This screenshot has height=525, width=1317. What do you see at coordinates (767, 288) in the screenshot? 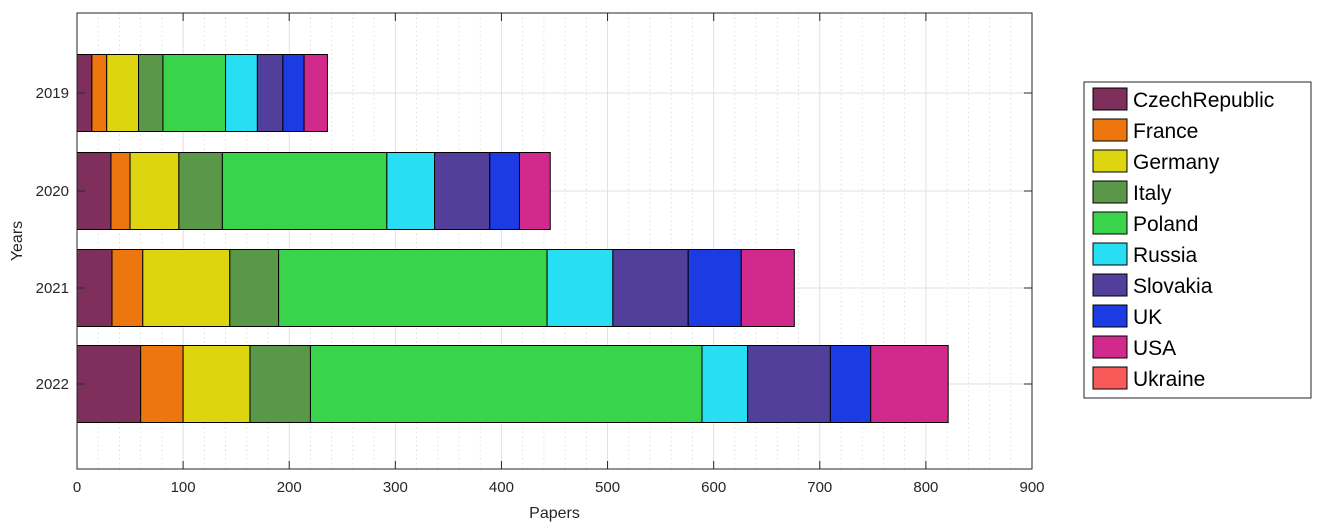
I see `bar-2021-usa` at bounding box center [767, 288].